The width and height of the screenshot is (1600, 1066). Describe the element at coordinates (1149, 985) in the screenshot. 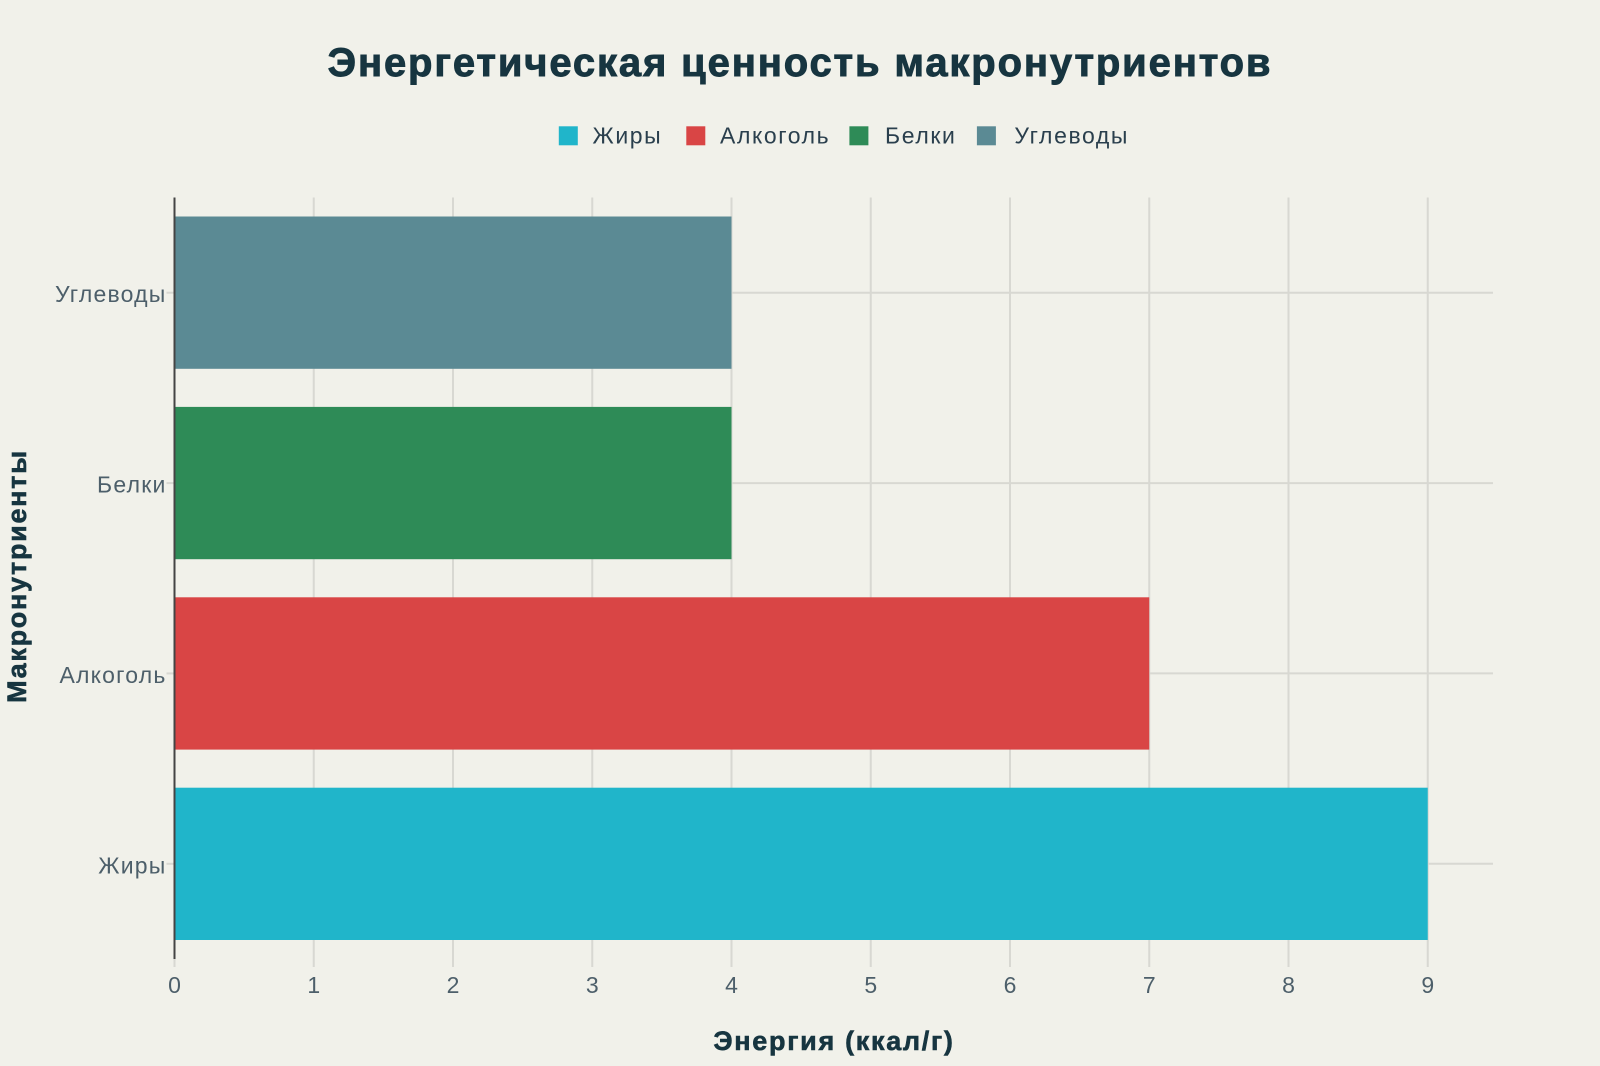

I see `svg-text: 7` at that location.